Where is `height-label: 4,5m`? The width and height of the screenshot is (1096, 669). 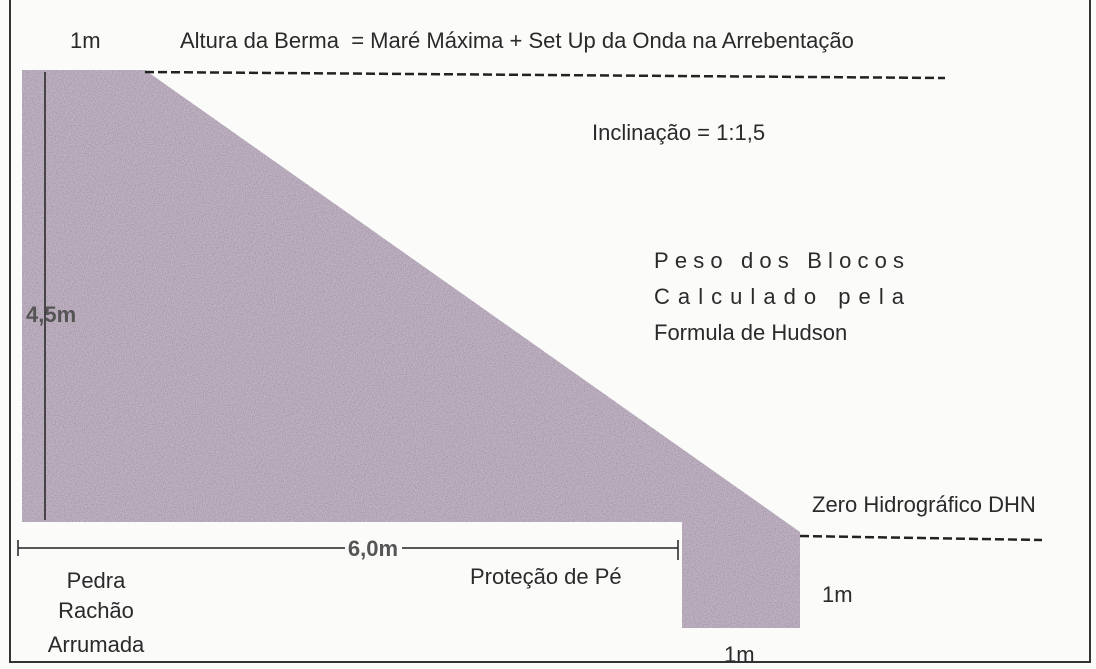
height-label: 4,5m is located at coordinates (51, 314).